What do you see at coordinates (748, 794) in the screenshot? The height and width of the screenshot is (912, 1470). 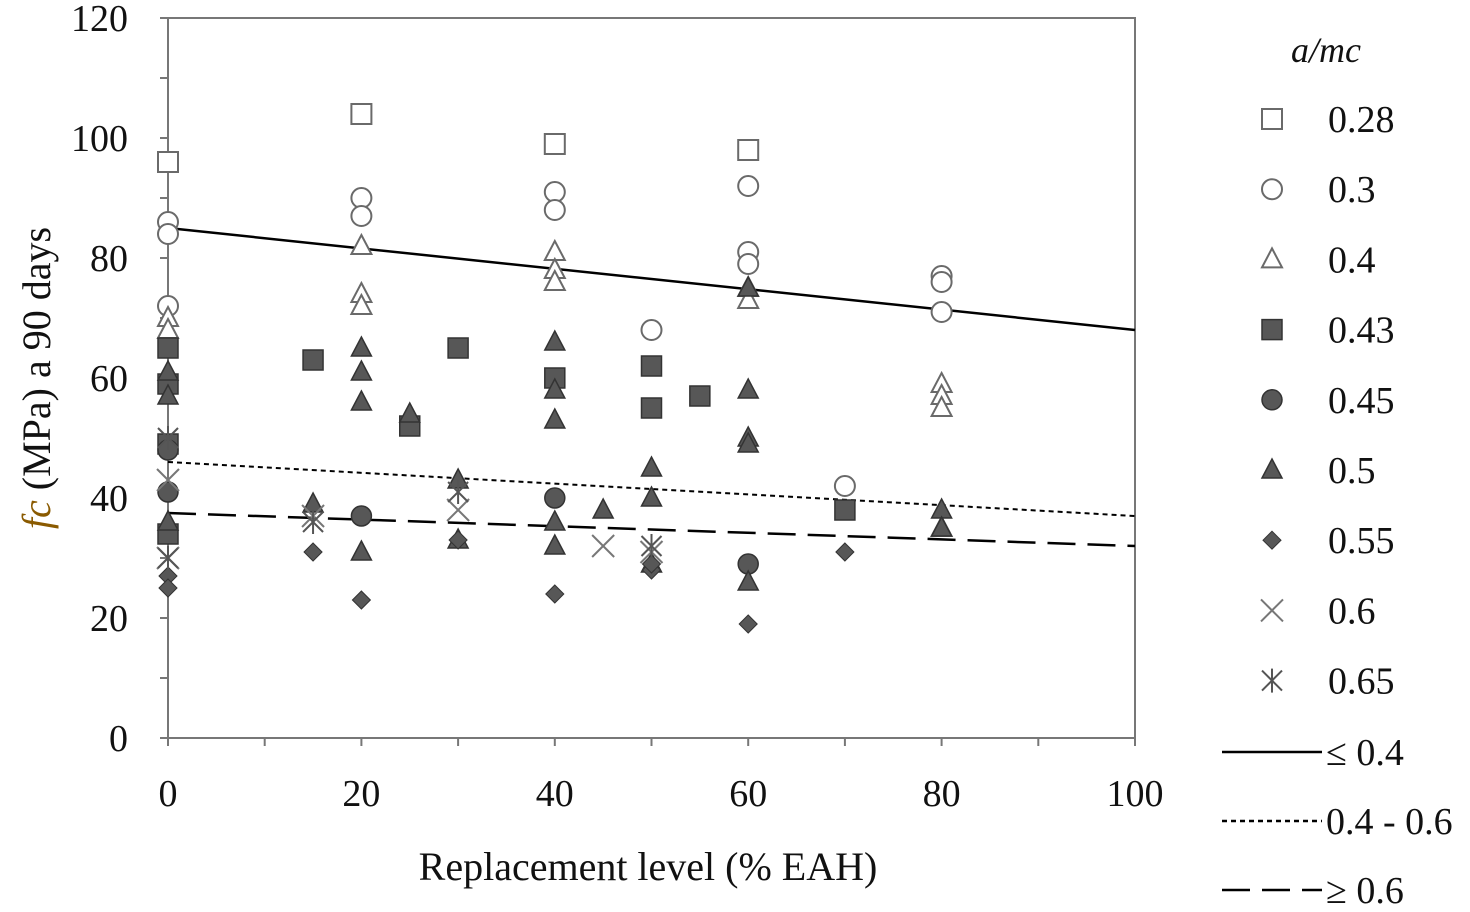 I see `x-tick-label: 60` at bounding box center [748, 794].